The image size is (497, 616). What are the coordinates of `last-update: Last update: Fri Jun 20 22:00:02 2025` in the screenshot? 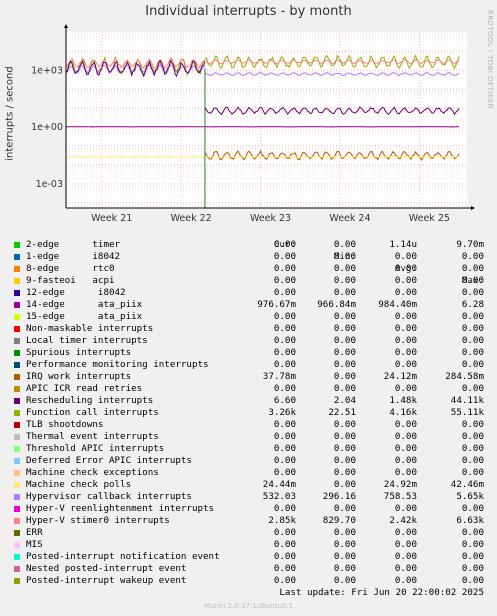 It's located at (381, 592).